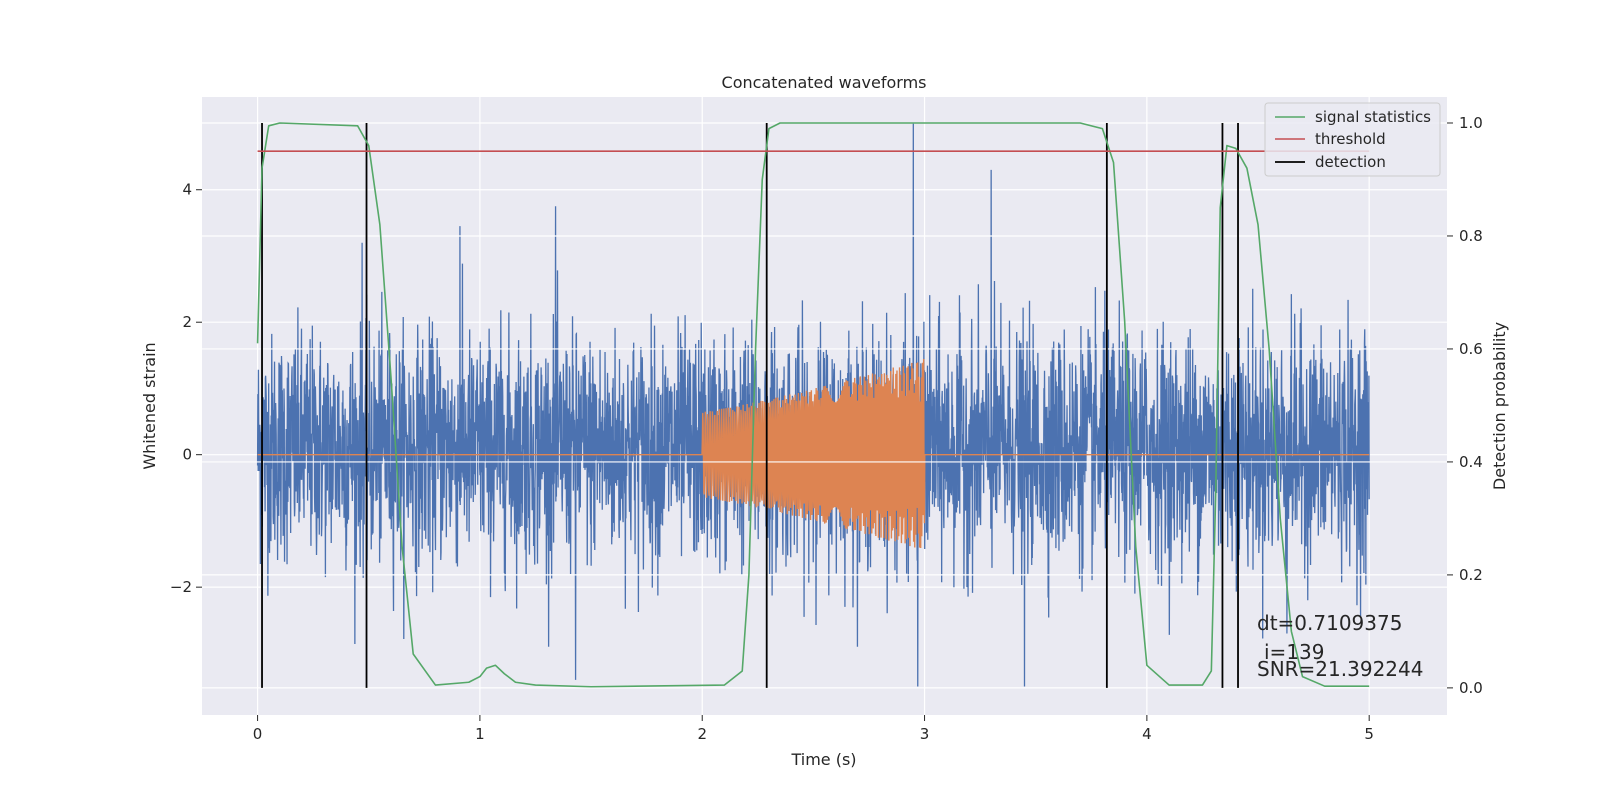 The image size is (1600, 800). Describe the element at coordinates (1471, 462) in the screenshot. I see `right-tick-label: 0.4` at that location.